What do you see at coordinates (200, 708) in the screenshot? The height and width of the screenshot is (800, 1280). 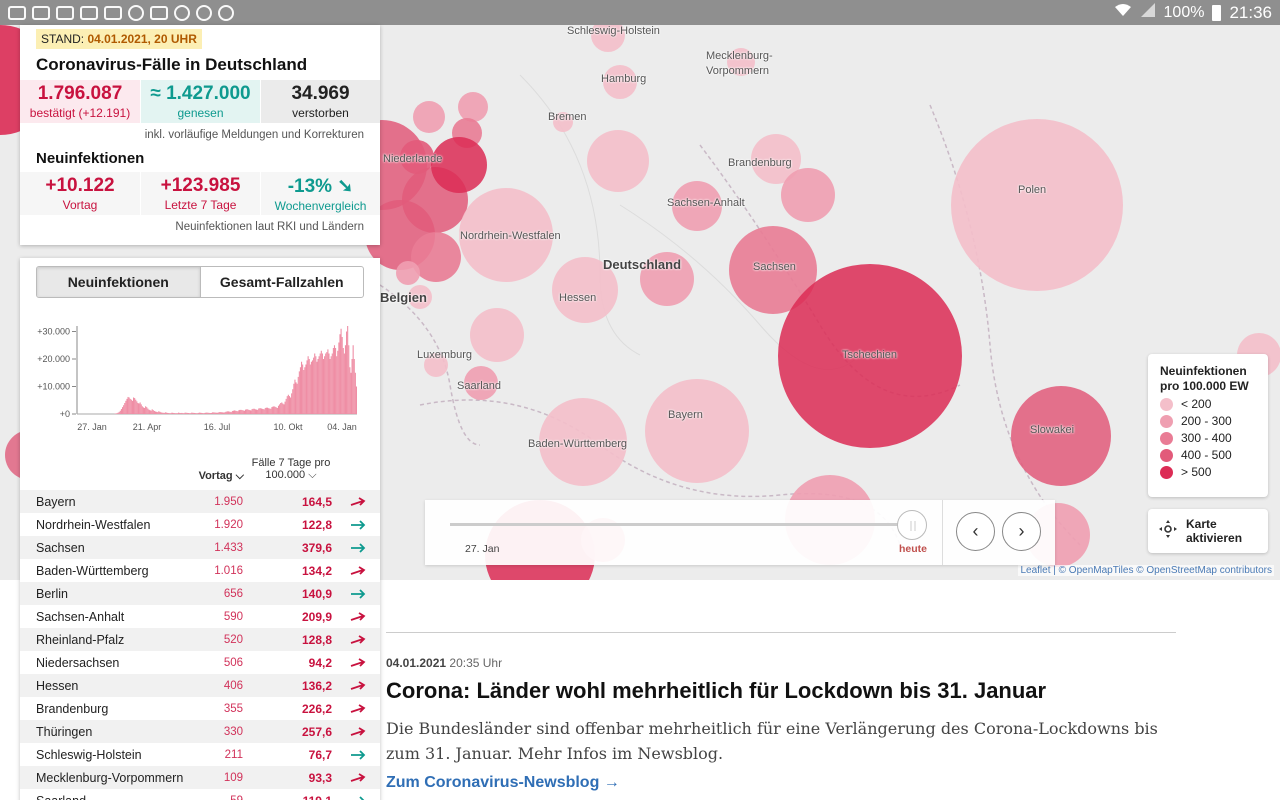 I see `table-row: Brandenburg 355 226,2` at bounding box center [200, 708].